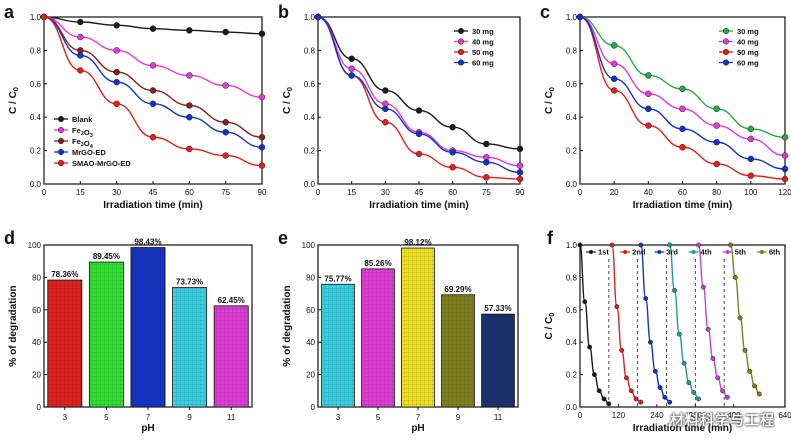 This screenshot has height=444, width=791. Describe the element at coordinates (483, 31) in the screenshot. I see `legend-label: 30 mg` at that location.